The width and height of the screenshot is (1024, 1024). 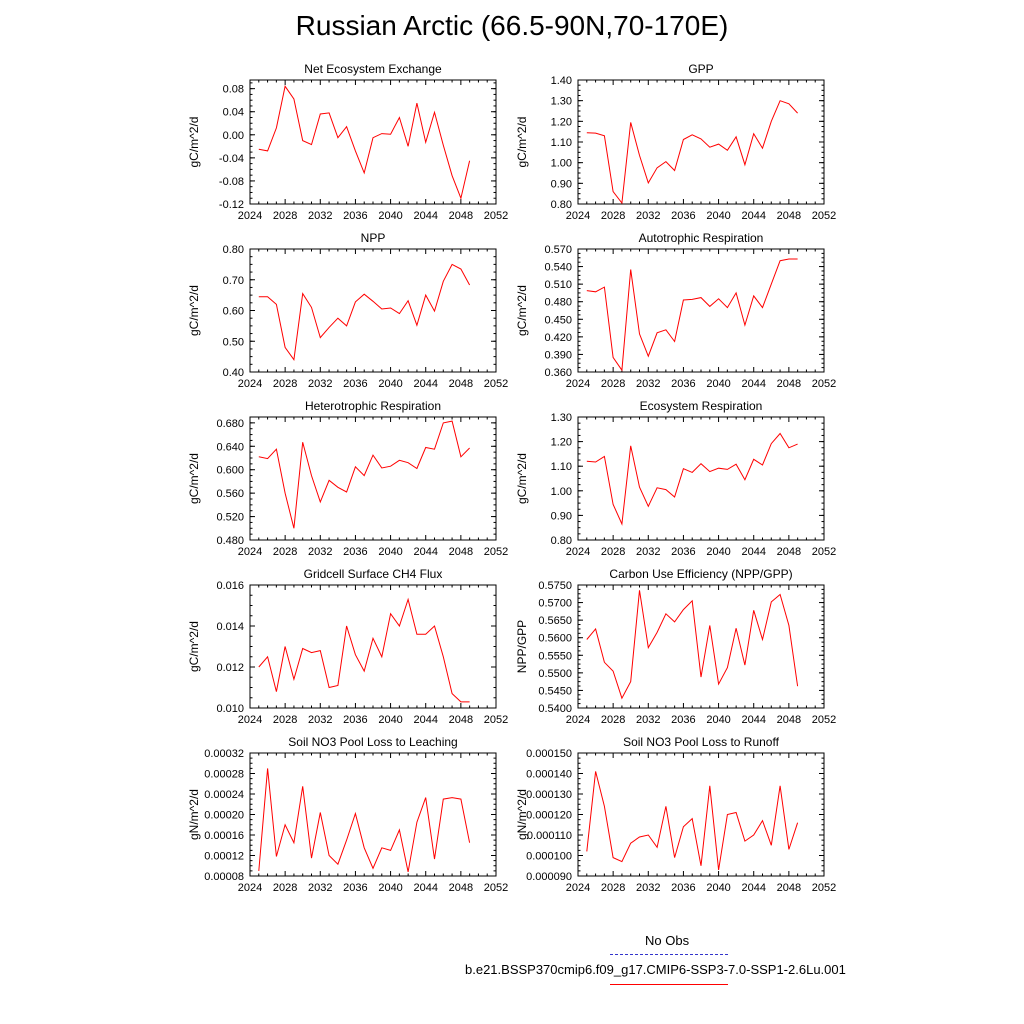 I want to click on y-tick-label: 0.000120, so click(x=549, y=816).